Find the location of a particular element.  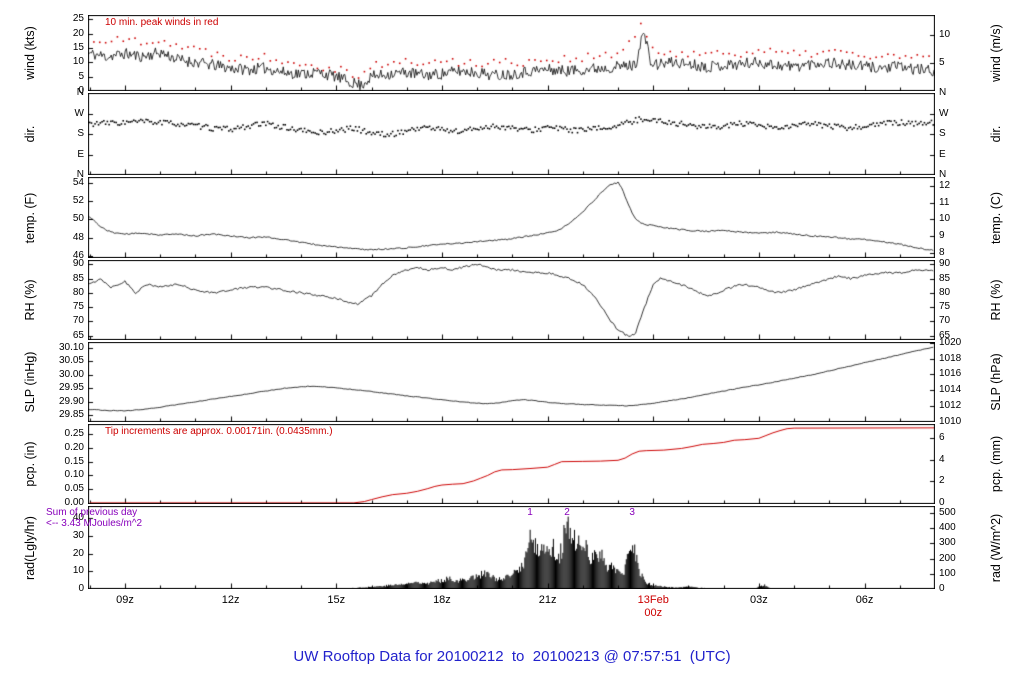

rad-left-tick-label: 20 is located at coordinates (78, 553).